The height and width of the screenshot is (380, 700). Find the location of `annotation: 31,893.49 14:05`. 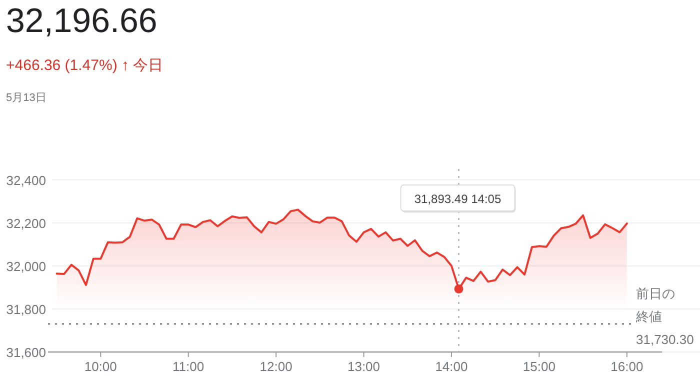

annotation: 31,893.49 14:05 is located at coordinates (458, 199).